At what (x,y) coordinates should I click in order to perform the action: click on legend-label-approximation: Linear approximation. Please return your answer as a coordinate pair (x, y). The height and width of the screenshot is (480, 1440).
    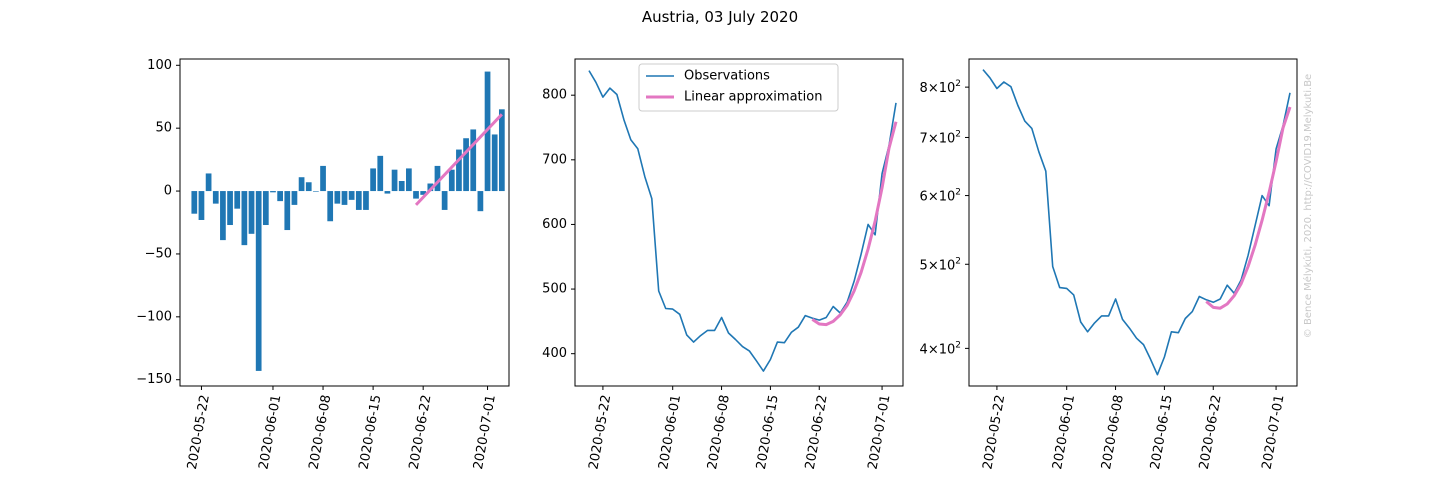
    Looking at the image, I should click on (753, 97).